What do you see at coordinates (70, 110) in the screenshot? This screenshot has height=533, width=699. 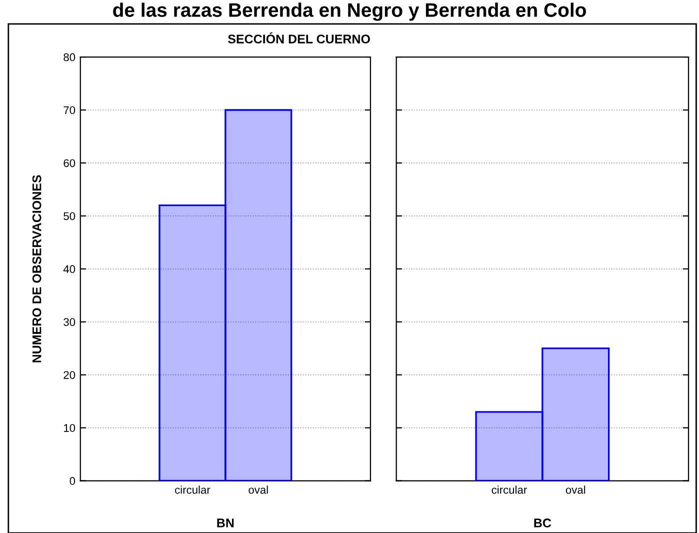 I see `y-tick-label: 70` at bounding box center [70, 110].